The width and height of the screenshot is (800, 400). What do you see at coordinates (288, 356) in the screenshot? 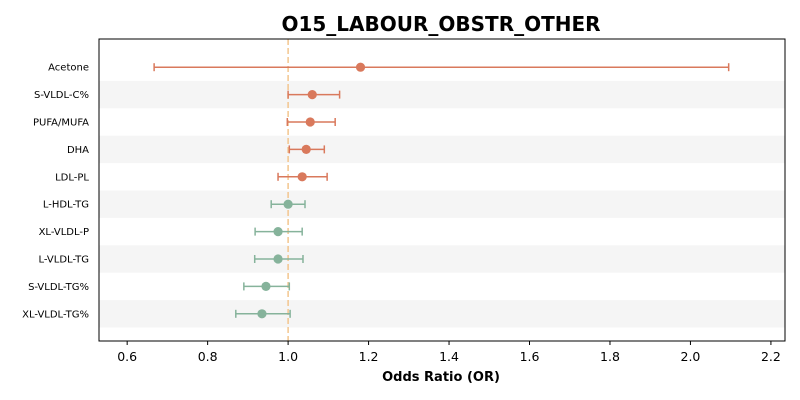
I see `x-tick-label: 1.0` at bounding box center [288, 356].